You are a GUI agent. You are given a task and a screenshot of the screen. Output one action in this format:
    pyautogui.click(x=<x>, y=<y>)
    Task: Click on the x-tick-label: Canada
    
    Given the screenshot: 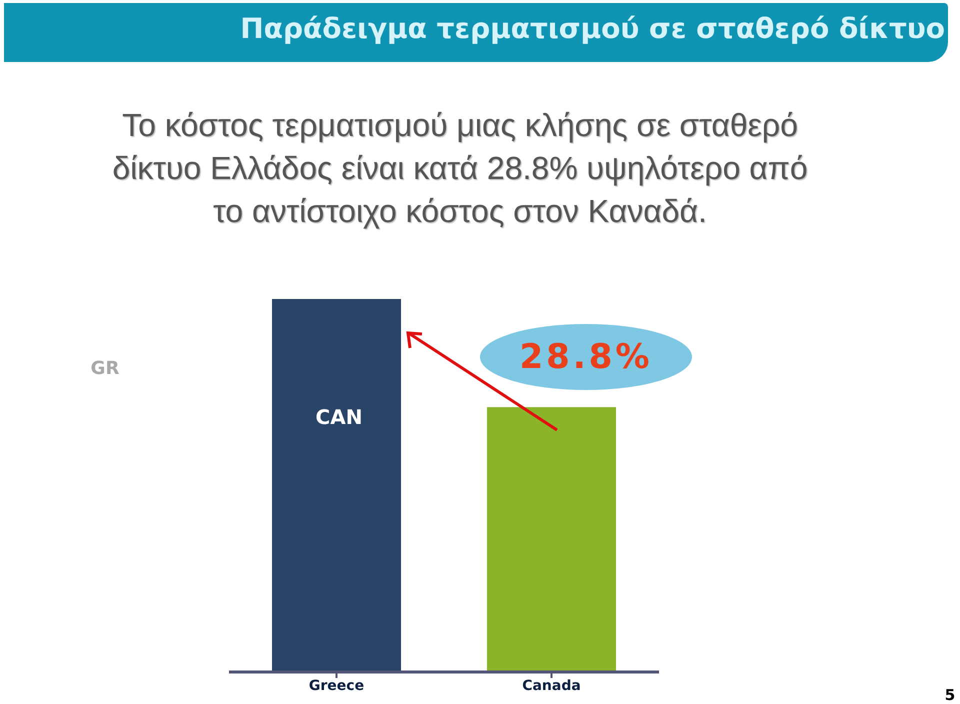 What is the action you would take?
    pyautogui.click(x=551, y=686)
    